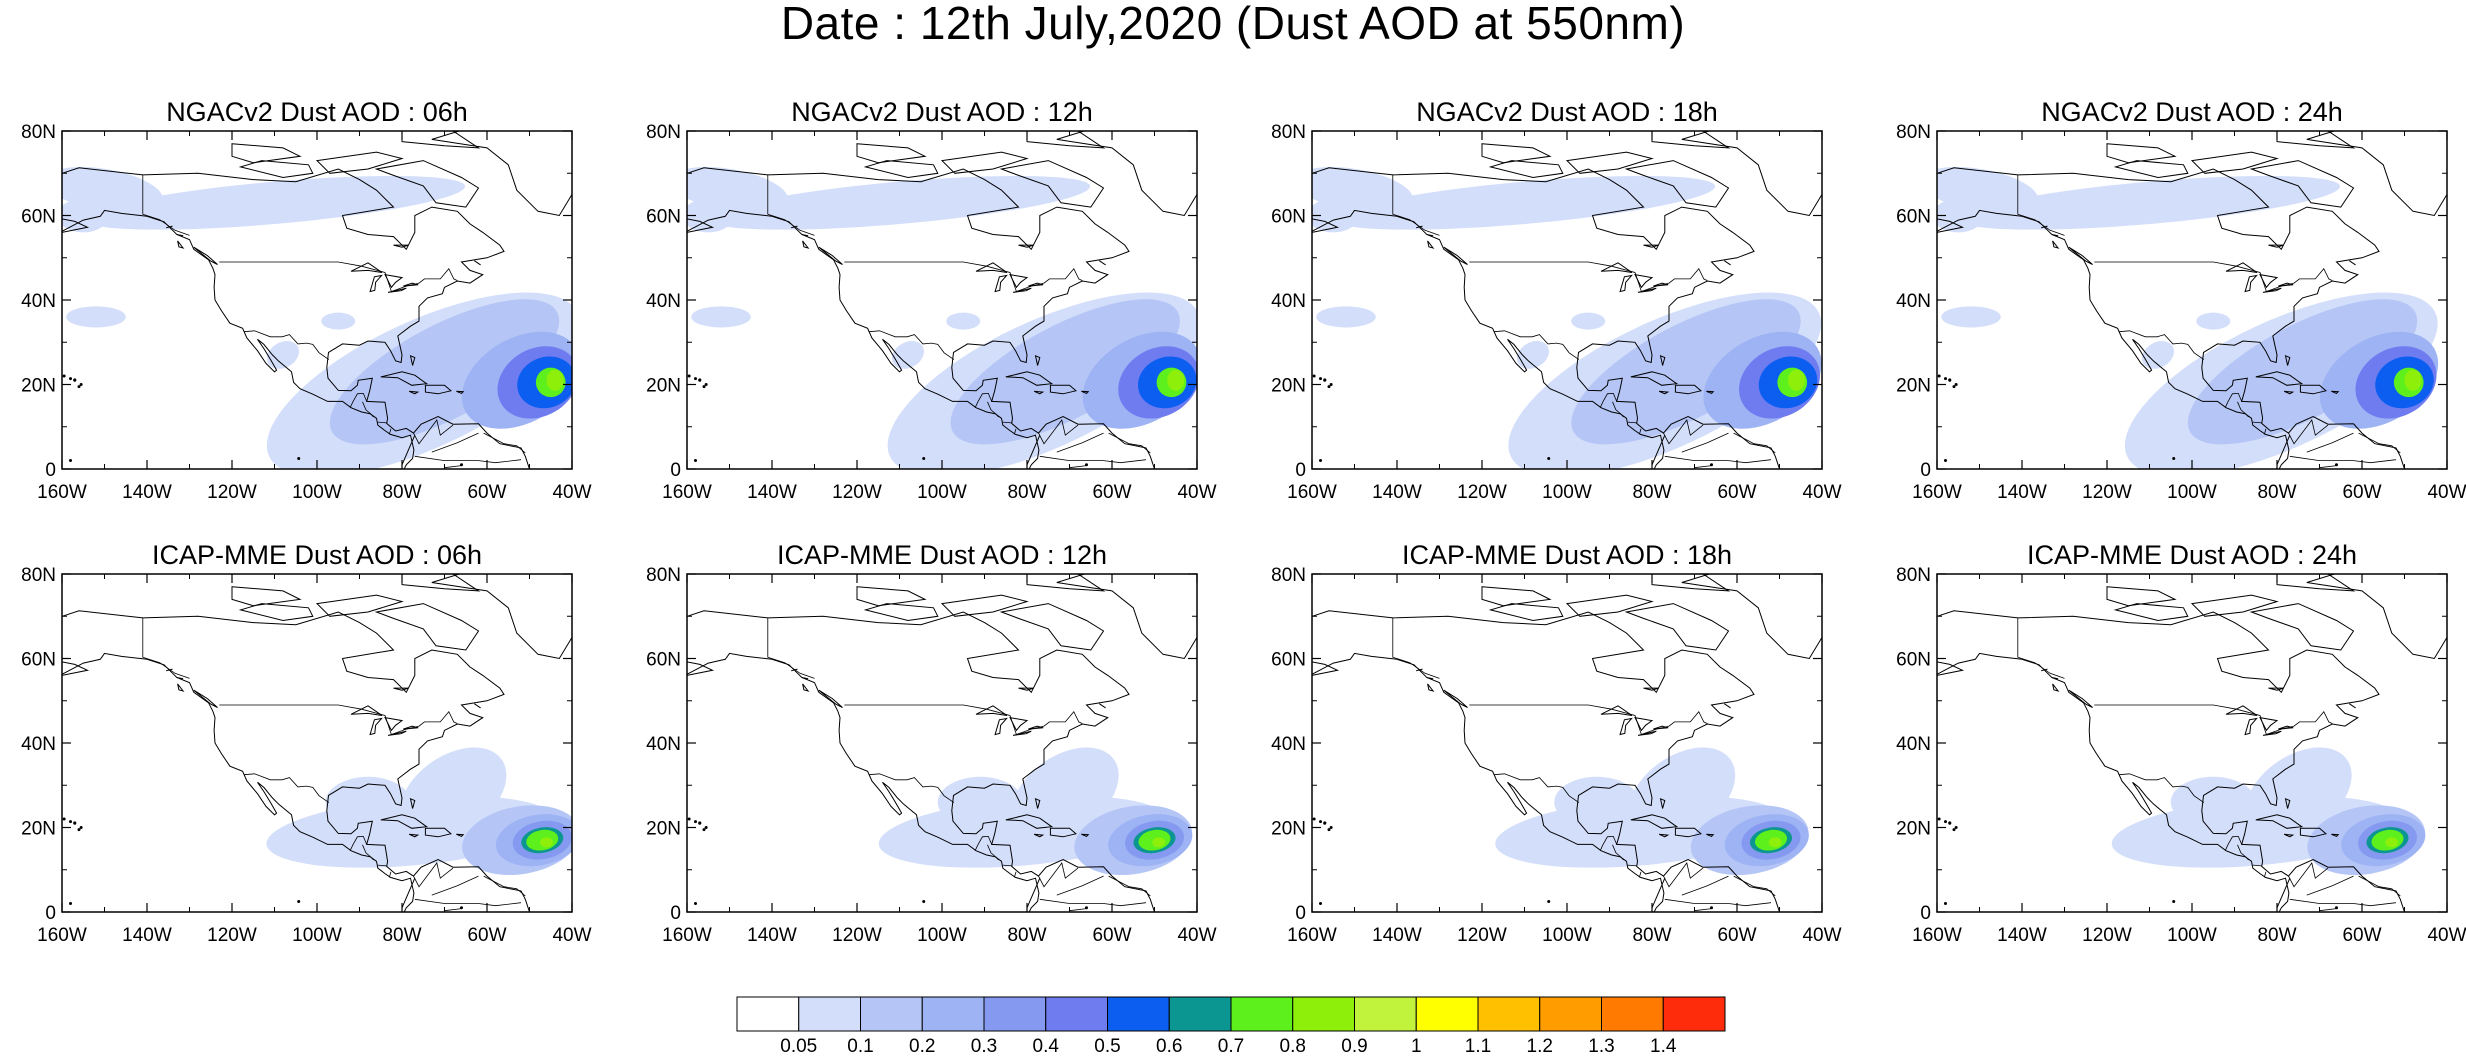 This screenshot has width=2466, height=1056. What do you see at coordinates (687, 492) in the screenshot?
I see `lon-tick-label: 160W` at bounding box center [687, 492].